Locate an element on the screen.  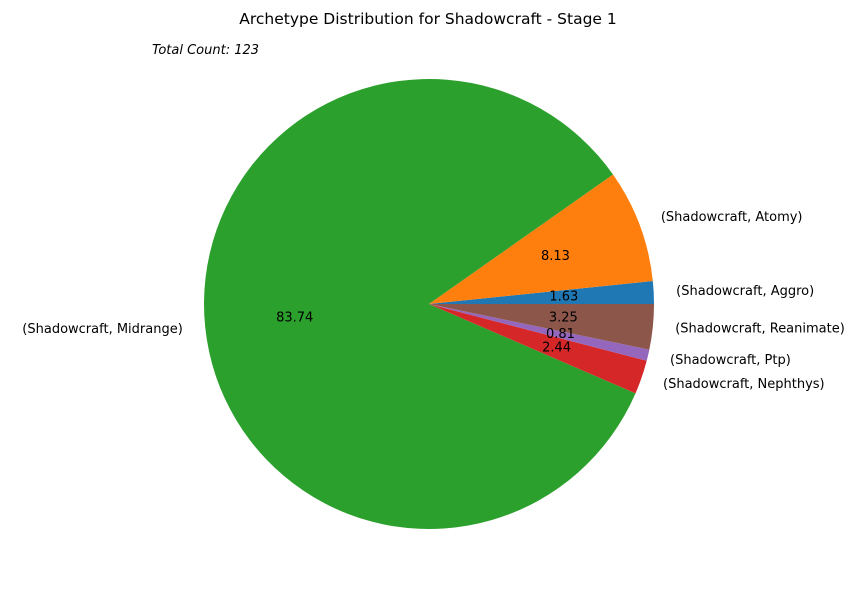
slice-label-shadowcraft-atomy: (Shadowcraft, Atomy) is located at coordinates (732, 217).